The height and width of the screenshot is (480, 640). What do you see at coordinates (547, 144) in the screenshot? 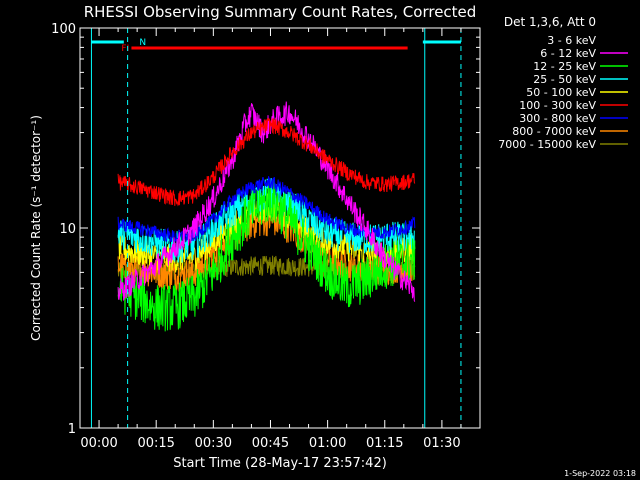
I see `legend-label-8: 7000 - 15000 keV` at bounding box center [547, 144].